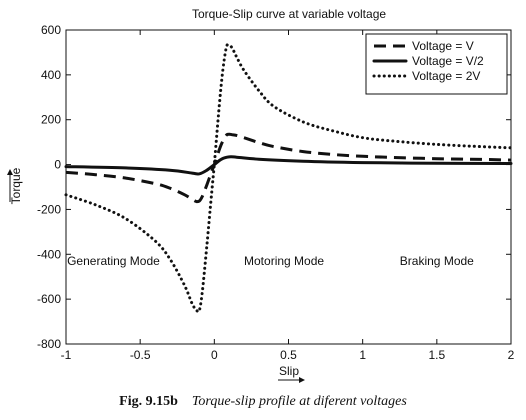  Describe the element at coordinates (284, 261) in the screenshot. I see `annotation-2: Motoring Mode` at that location.